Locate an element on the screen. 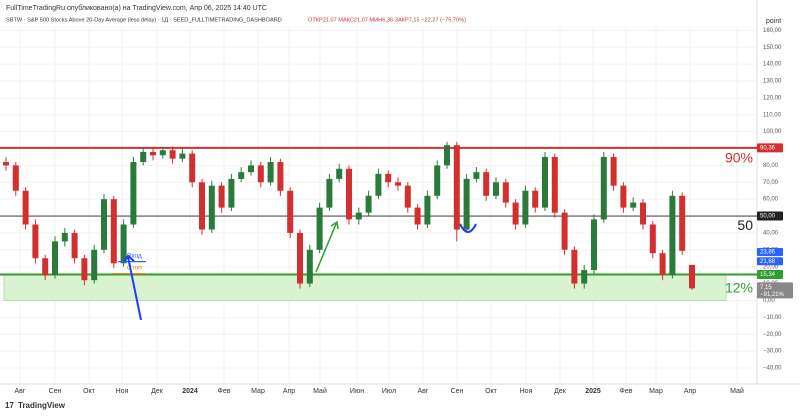  x-tick-label: Дек is located at coordinates (560, 391).